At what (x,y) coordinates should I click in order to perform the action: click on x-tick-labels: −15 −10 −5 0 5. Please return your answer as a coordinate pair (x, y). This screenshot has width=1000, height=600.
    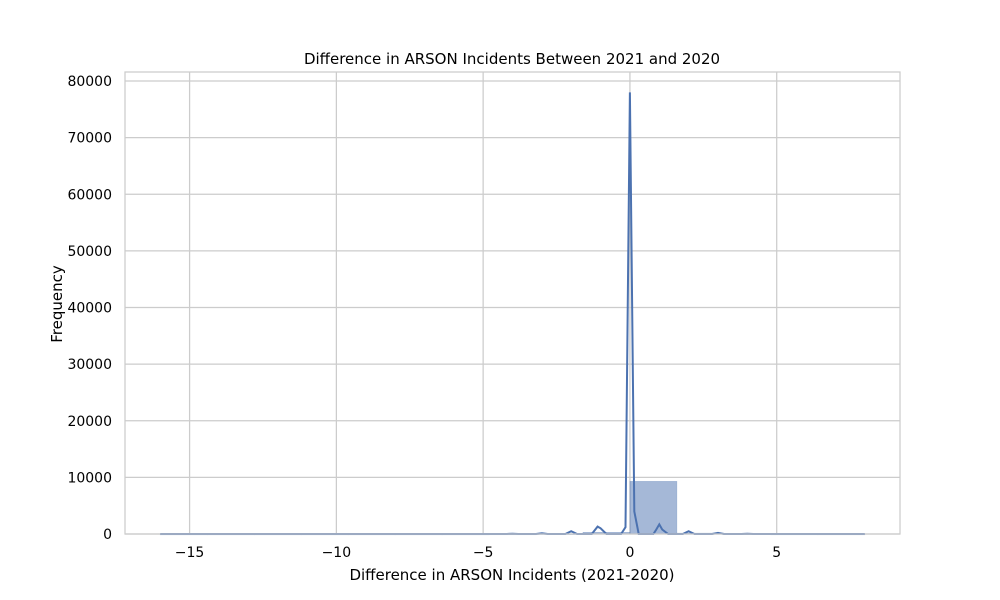
    Looking at the image, I should click on (478, 553).